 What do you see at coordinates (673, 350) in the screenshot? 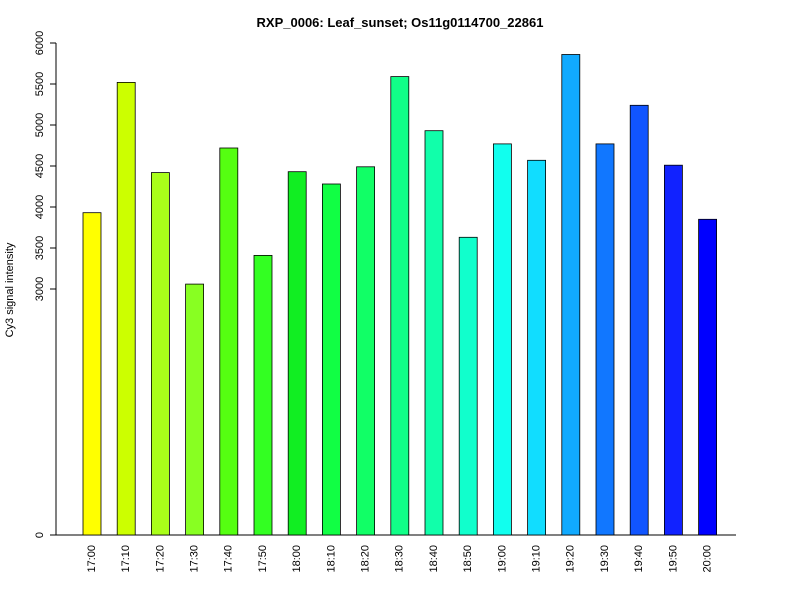
I see `bar-1950` at bounding box center [673, 350].